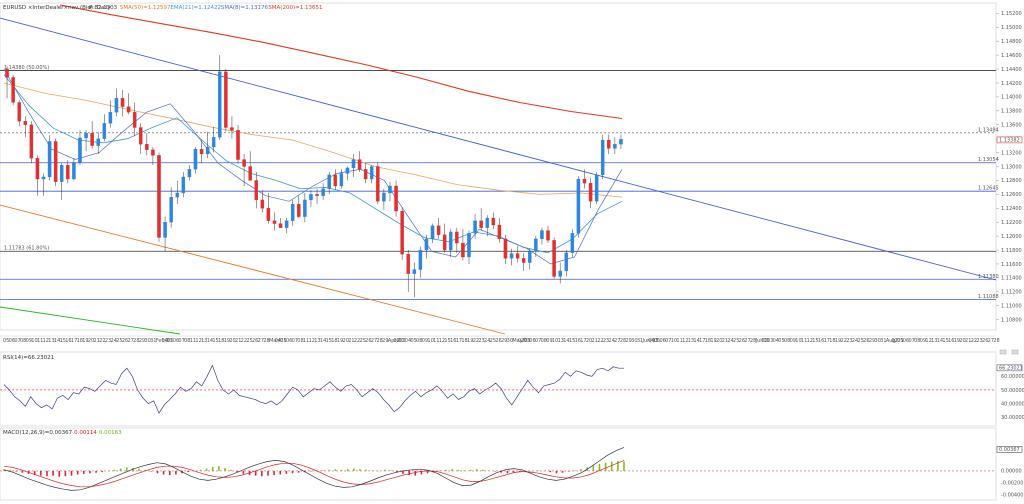 Image resolution: width=1024 pixels, height=504 pixels. I want to click on minimize-icon, so click(1003, 352).